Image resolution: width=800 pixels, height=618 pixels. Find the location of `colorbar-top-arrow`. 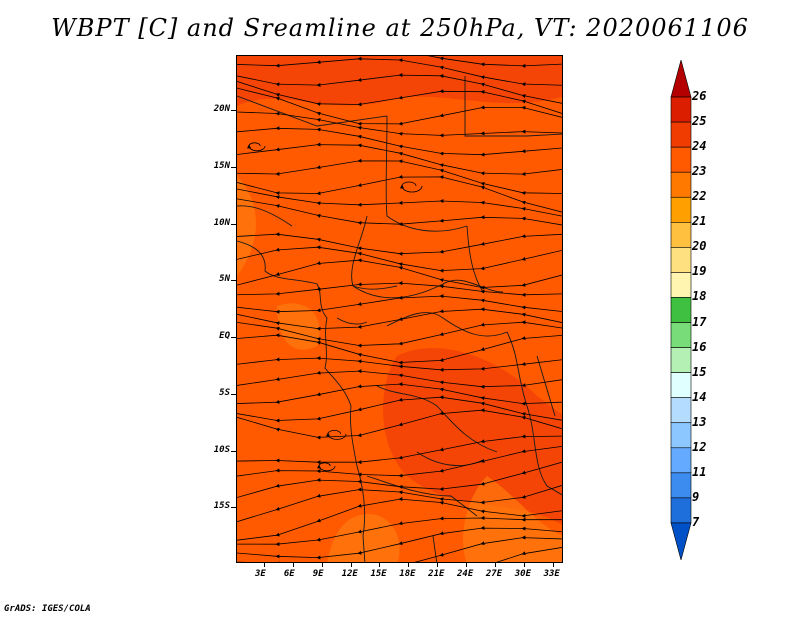

colorbar-top-arrow is located at coordinates (681, 79).